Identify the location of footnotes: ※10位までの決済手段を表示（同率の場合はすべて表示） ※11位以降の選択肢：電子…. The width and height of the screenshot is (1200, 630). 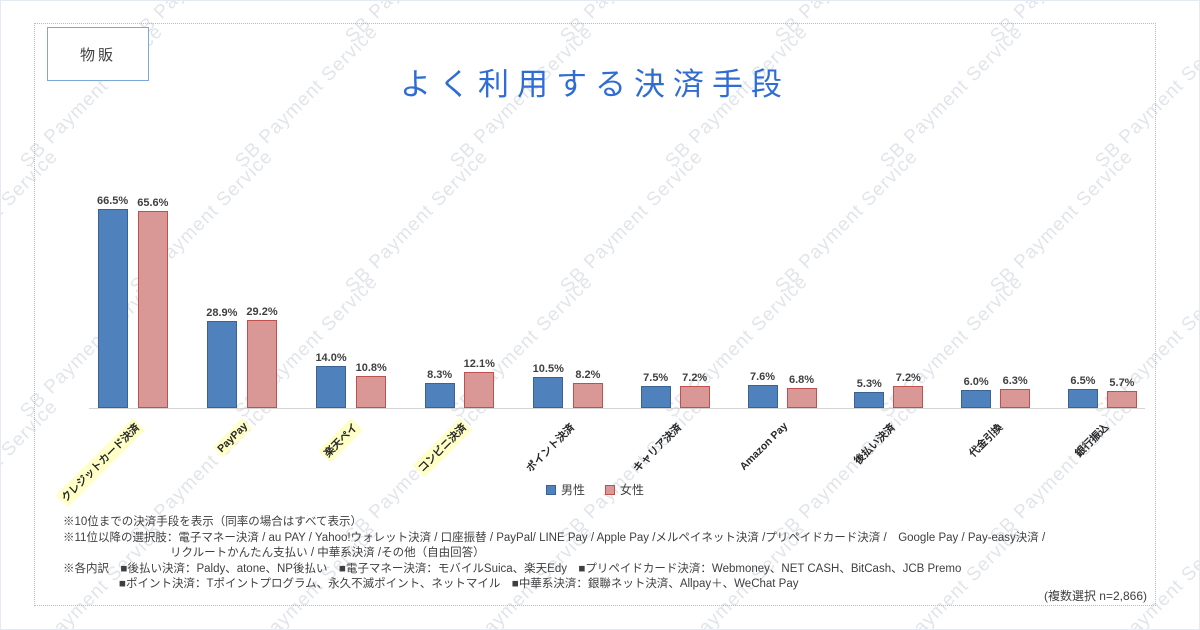
(603, 554).